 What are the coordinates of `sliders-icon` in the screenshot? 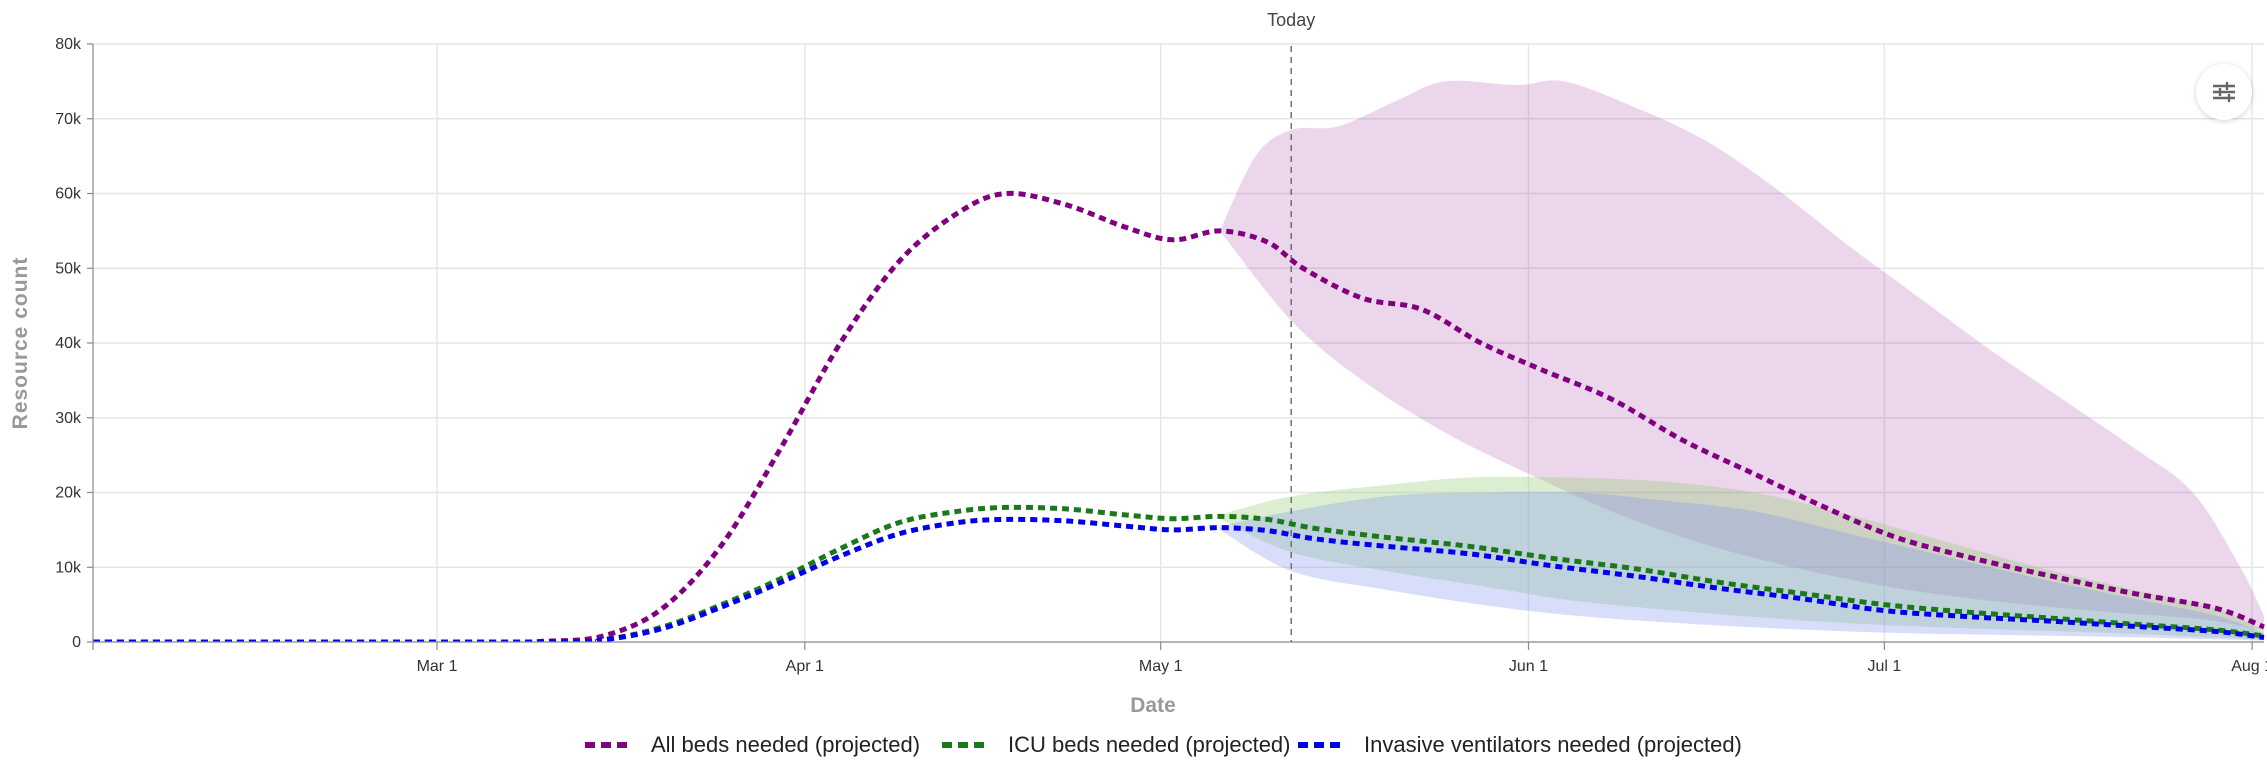 It's located at (2224, 92).